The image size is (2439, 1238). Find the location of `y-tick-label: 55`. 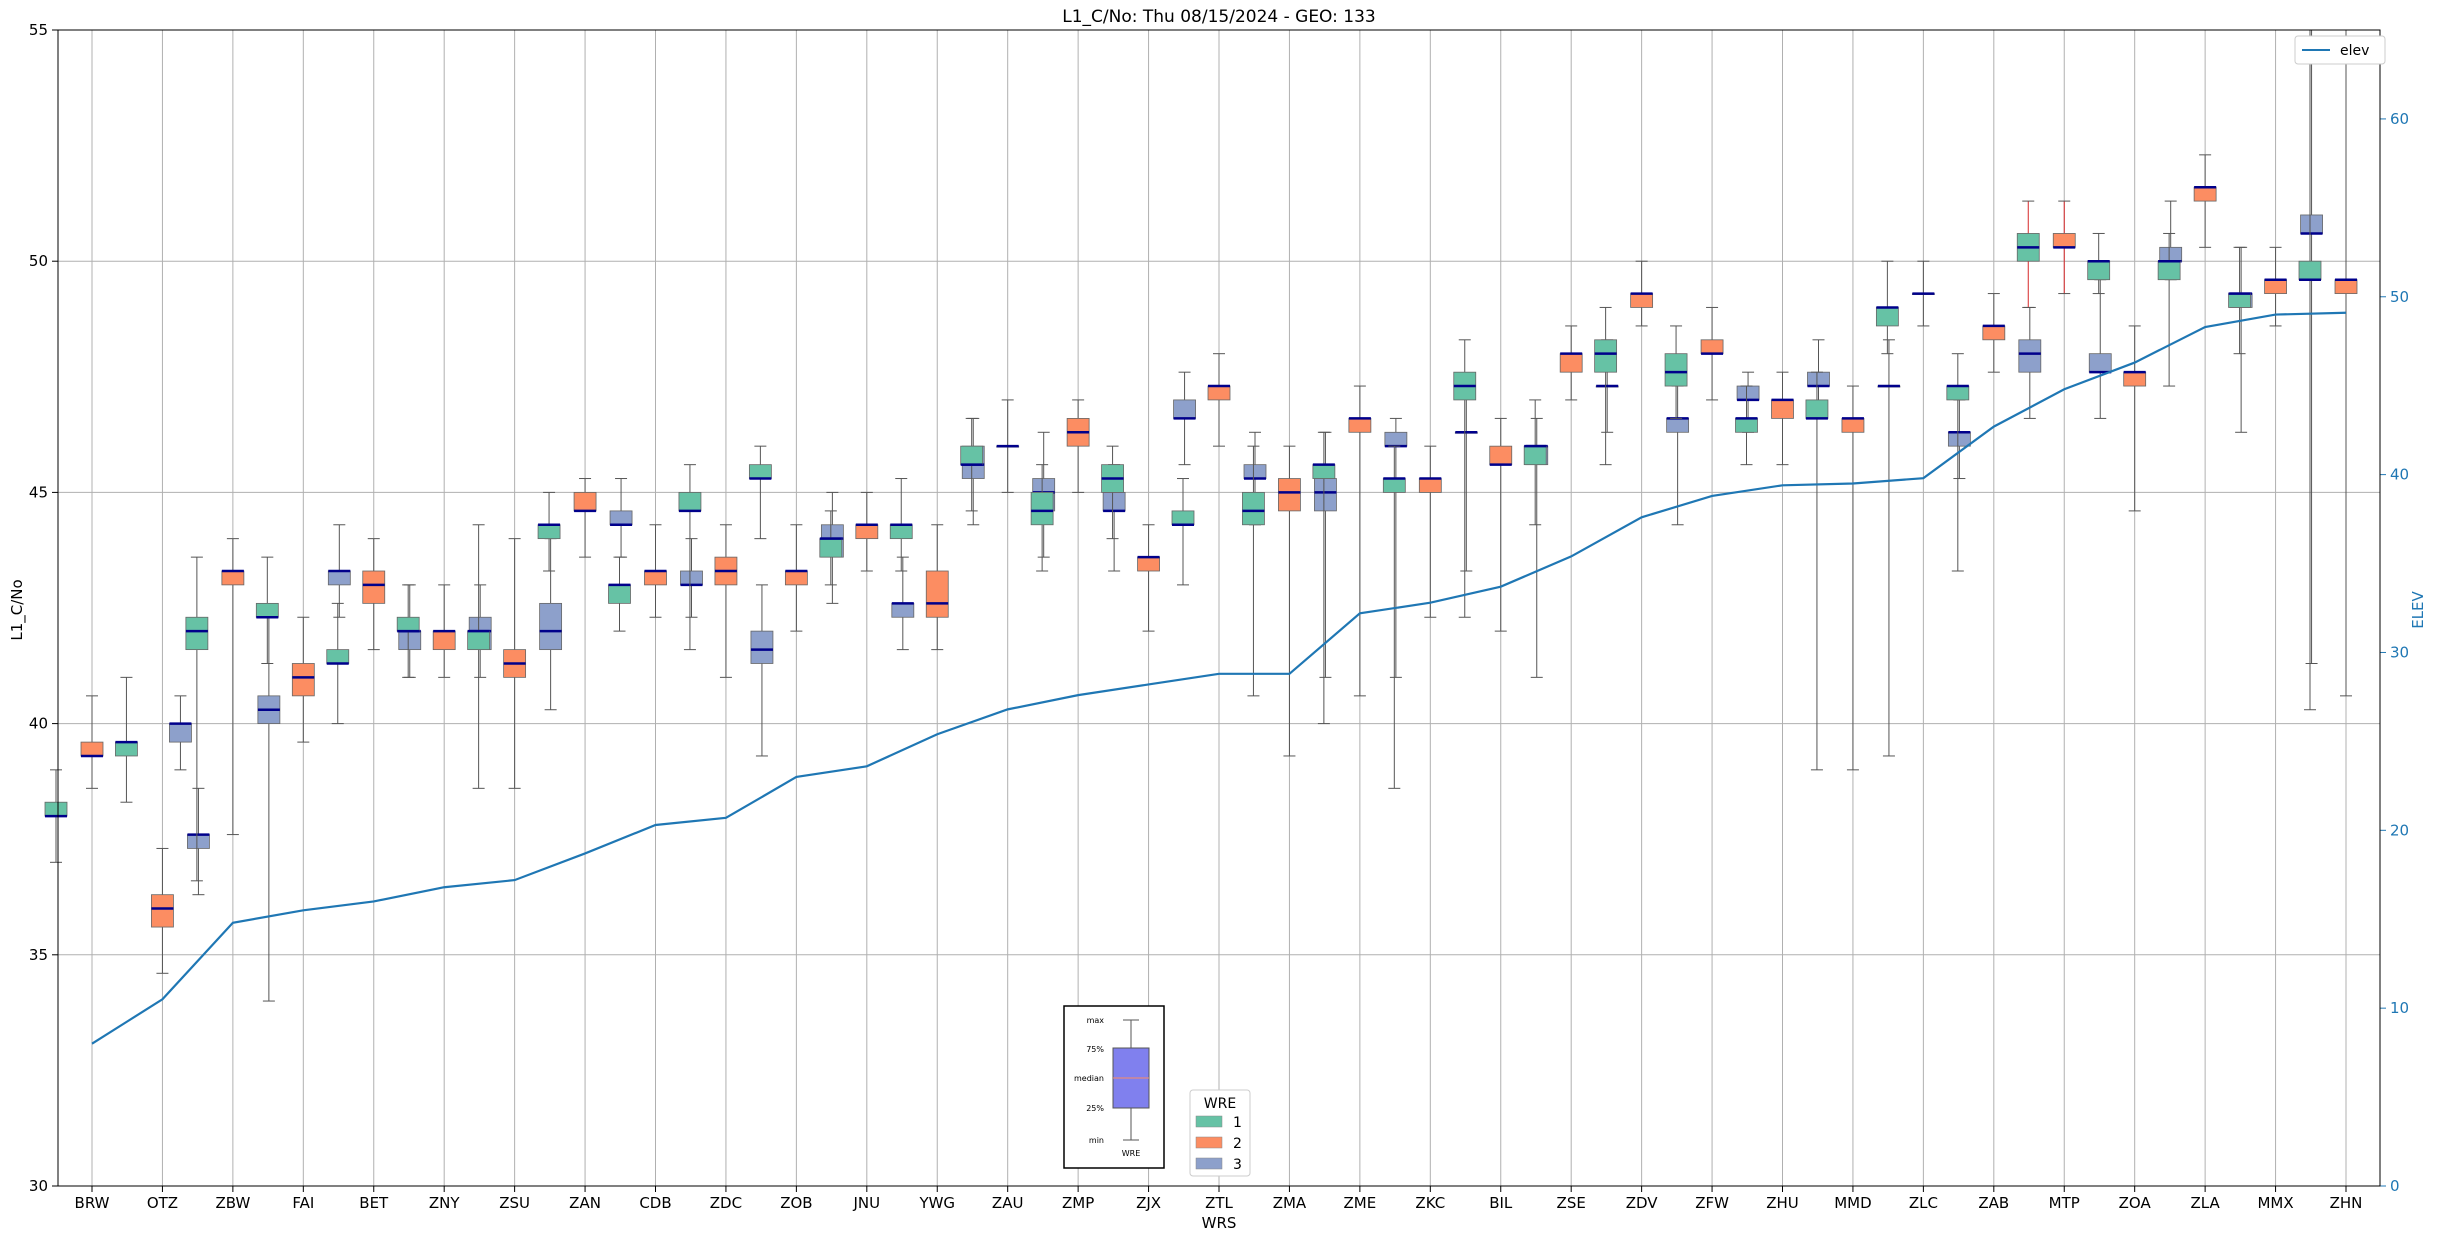

y-tick-label: 55 is located at coordinates (38, 30).